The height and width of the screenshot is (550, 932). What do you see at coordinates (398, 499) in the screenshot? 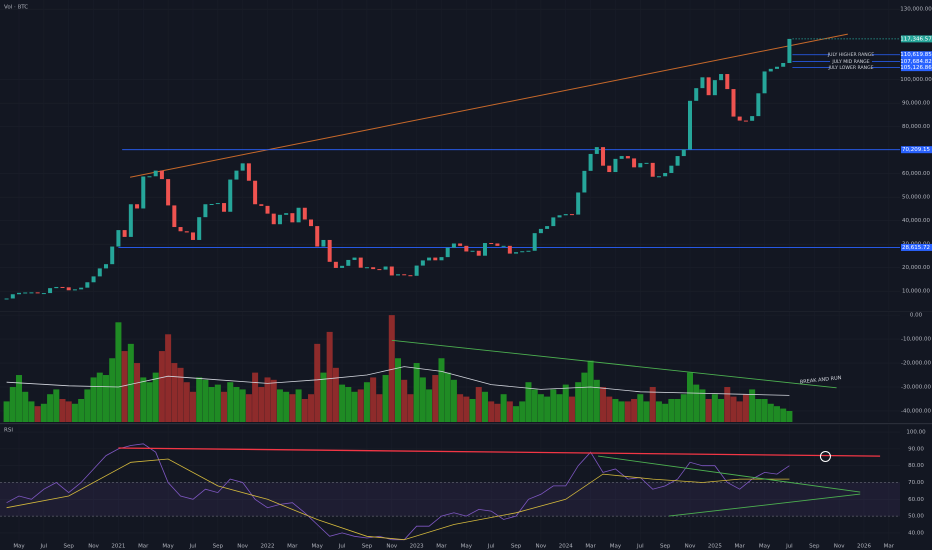
I see `rsi-ma` at bounding box center [398, 499].